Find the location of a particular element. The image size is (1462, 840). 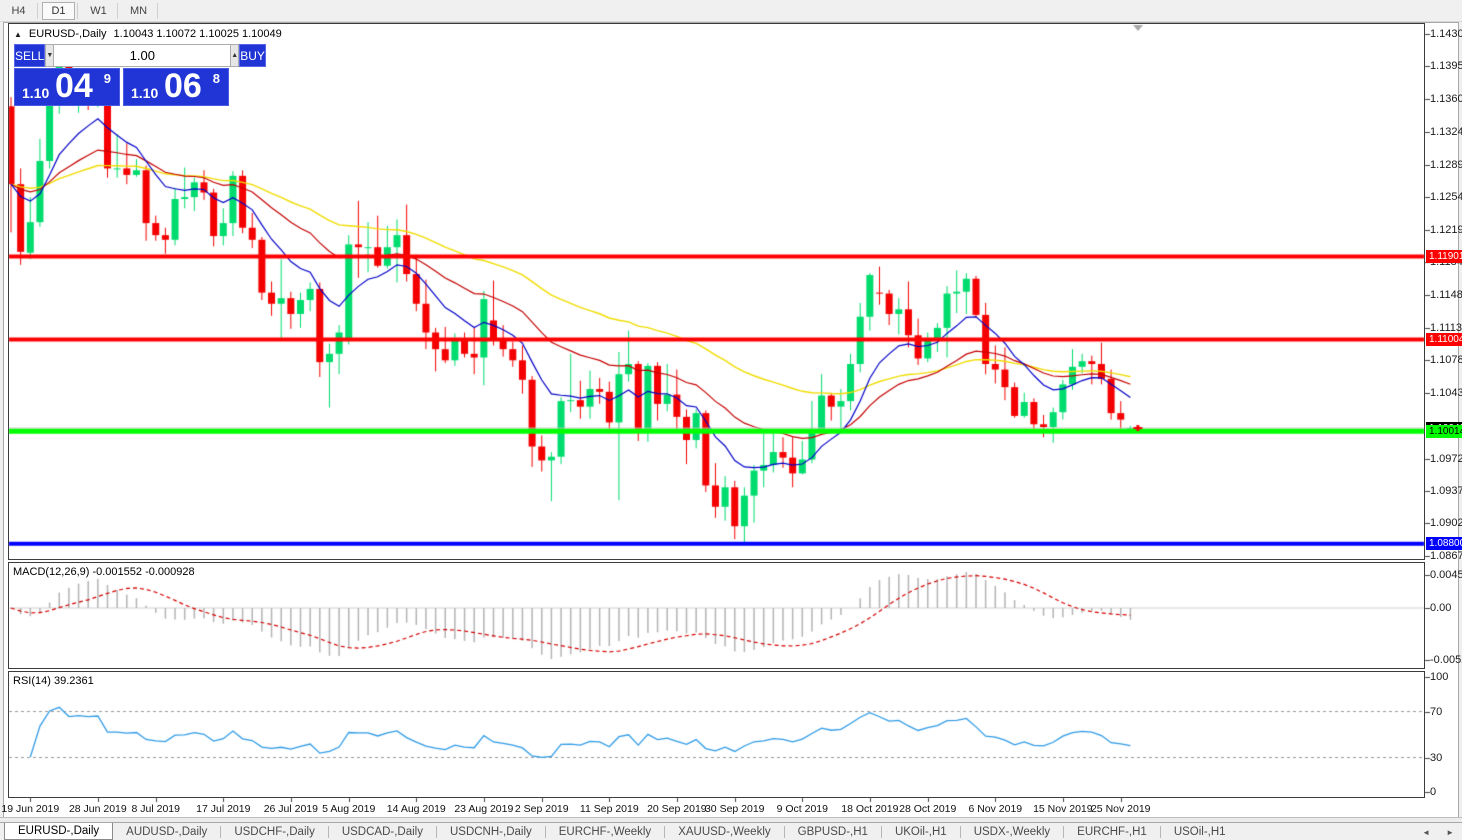

date-axis-tick-label: 30 Sep 2019 is located at coordinates (734, 809).